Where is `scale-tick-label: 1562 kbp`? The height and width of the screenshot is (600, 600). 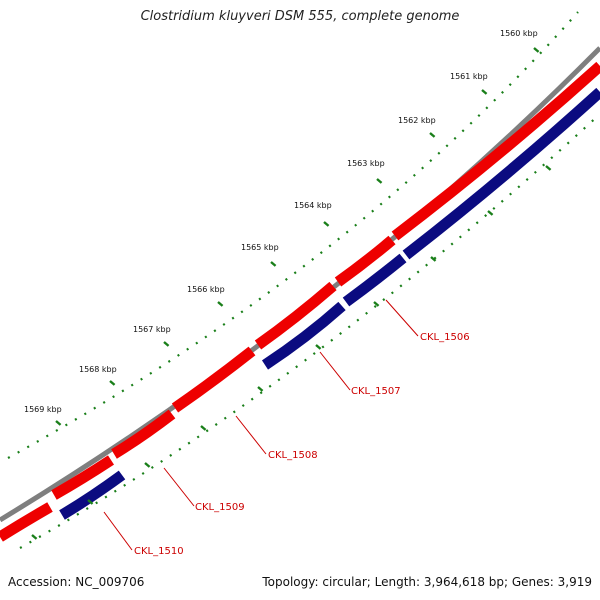
scale-tick-label: 1562 kbp is located at coordinates (417, 120).